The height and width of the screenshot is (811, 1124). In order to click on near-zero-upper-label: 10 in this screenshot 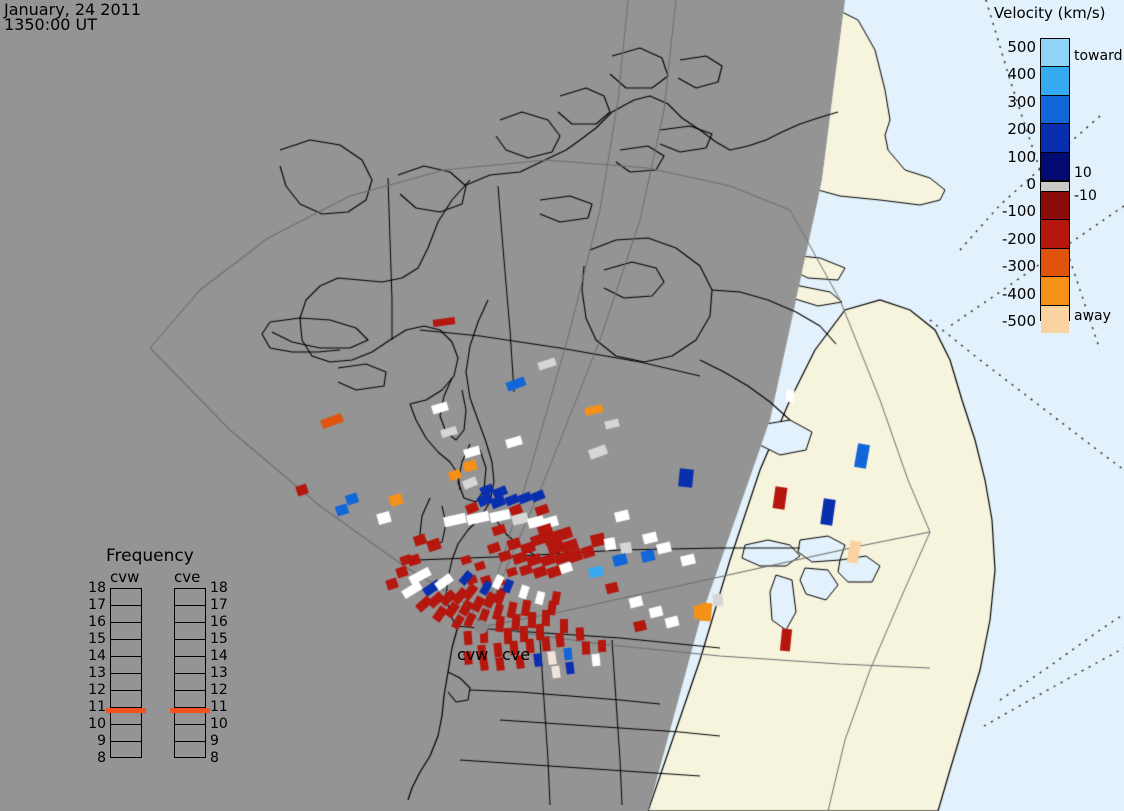, I will do `click(1083, 173)`.